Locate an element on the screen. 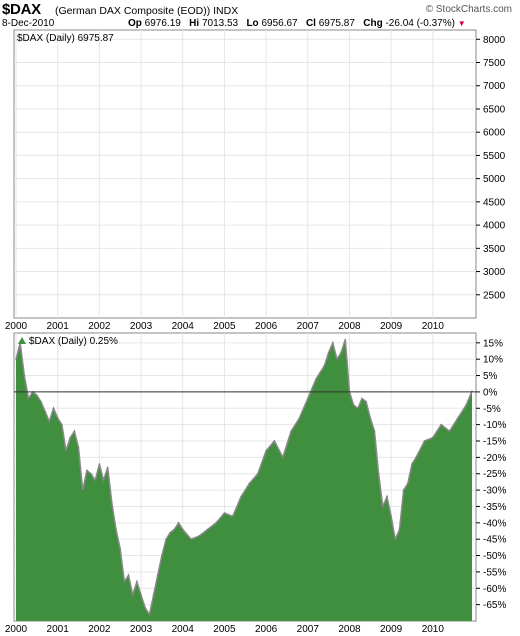  price-x-tick-label: 2008 is located at coordinates (349, 326).